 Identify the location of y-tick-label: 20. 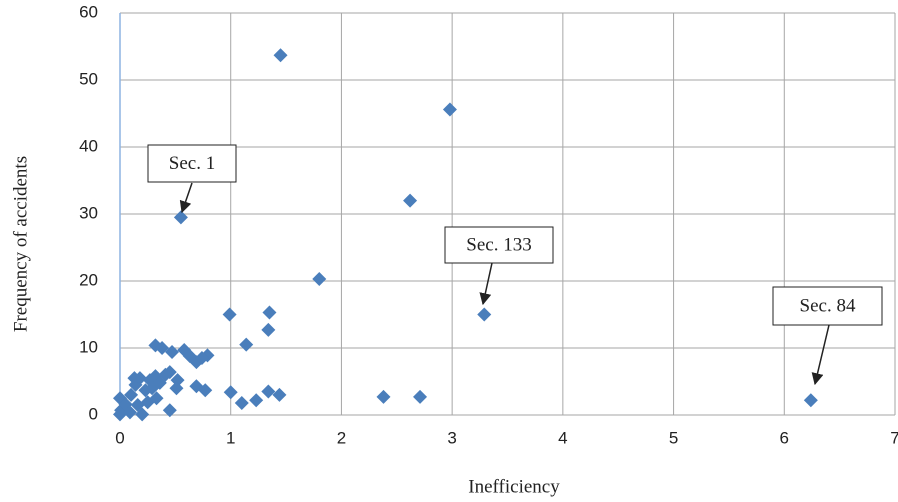
(88, 279).